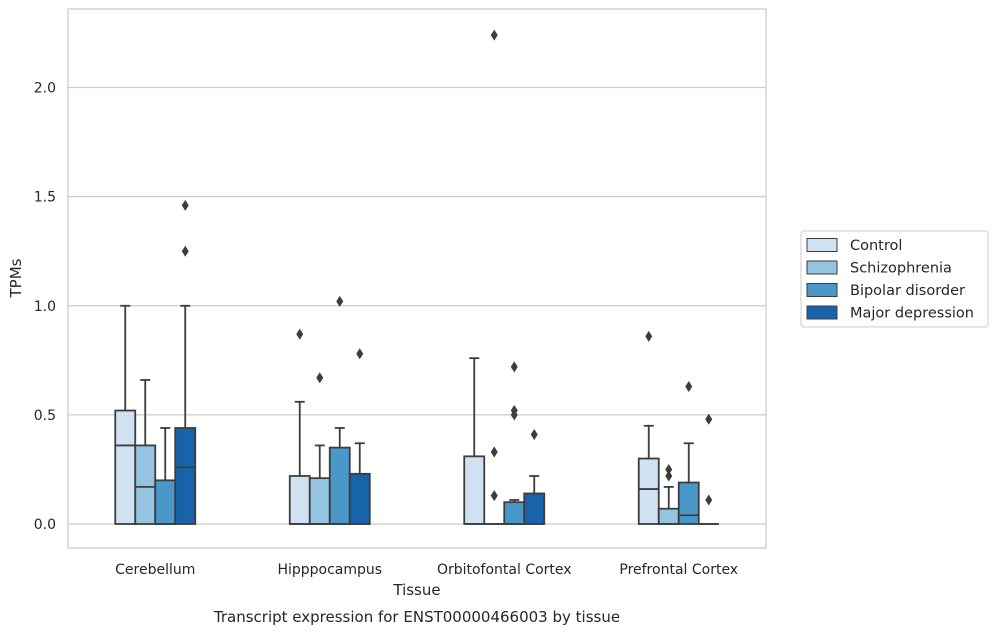 The image size is (997, 634). Describe the element at coordinates (678, 570) in the screenshot. I see `x-tick-label: Prefrontal Cortex` at that location.